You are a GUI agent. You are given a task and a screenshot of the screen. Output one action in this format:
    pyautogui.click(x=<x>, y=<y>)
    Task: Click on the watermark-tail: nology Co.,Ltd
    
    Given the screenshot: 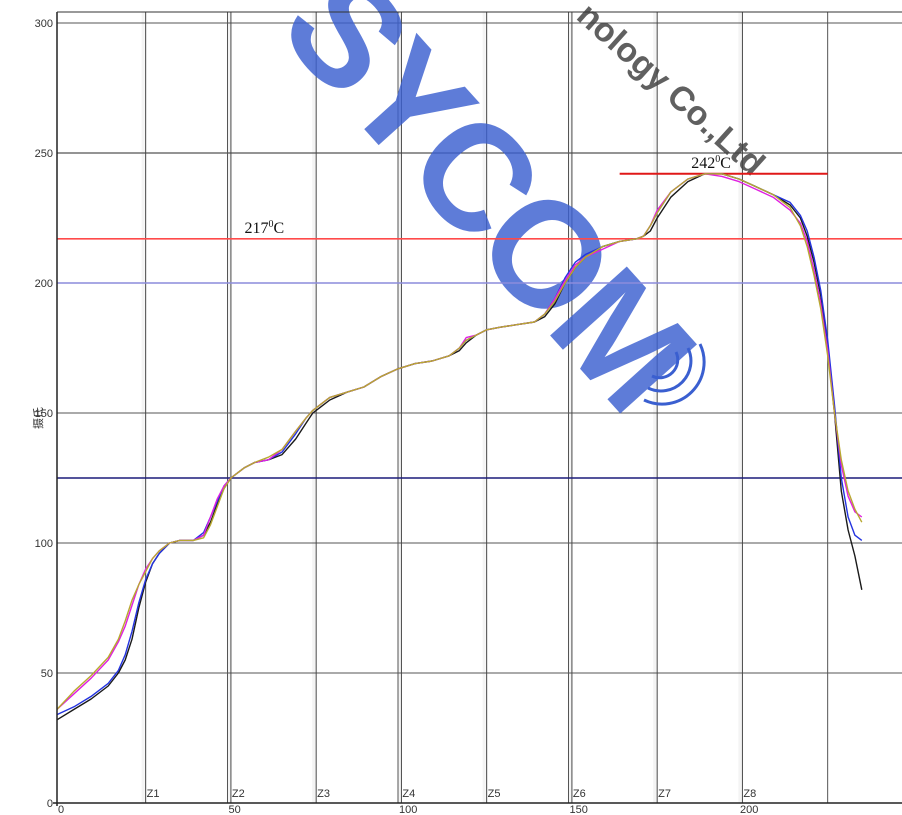 What is the action you would take?
    pyautogui.click(x=671, y=91)
    